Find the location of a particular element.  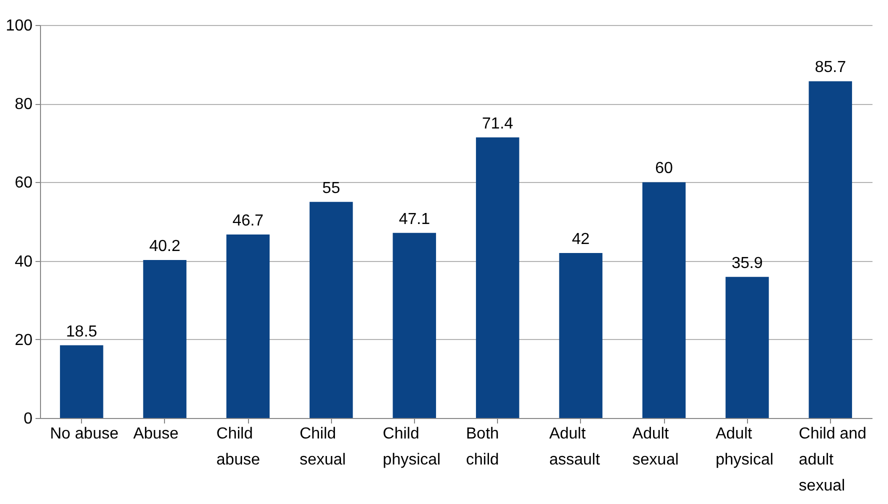

y-tick-label: 0 is located at coordinates (28, 419).